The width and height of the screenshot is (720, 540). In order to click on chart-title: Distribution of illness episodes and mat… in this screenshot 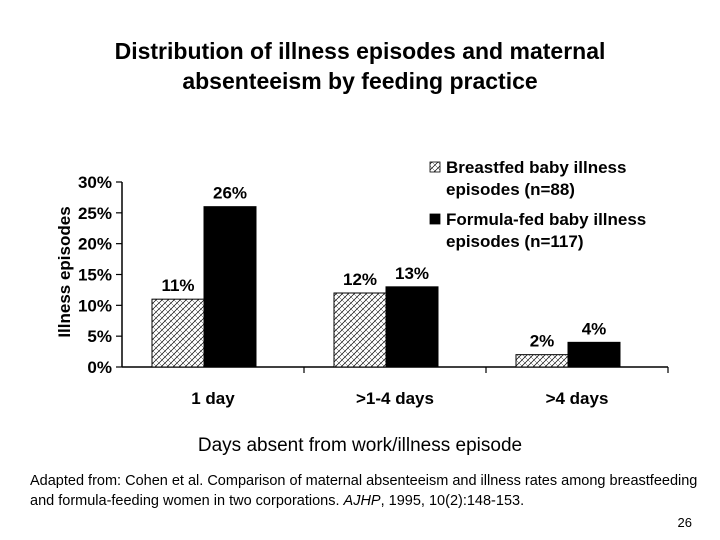, I will do `click(360, 66)`.